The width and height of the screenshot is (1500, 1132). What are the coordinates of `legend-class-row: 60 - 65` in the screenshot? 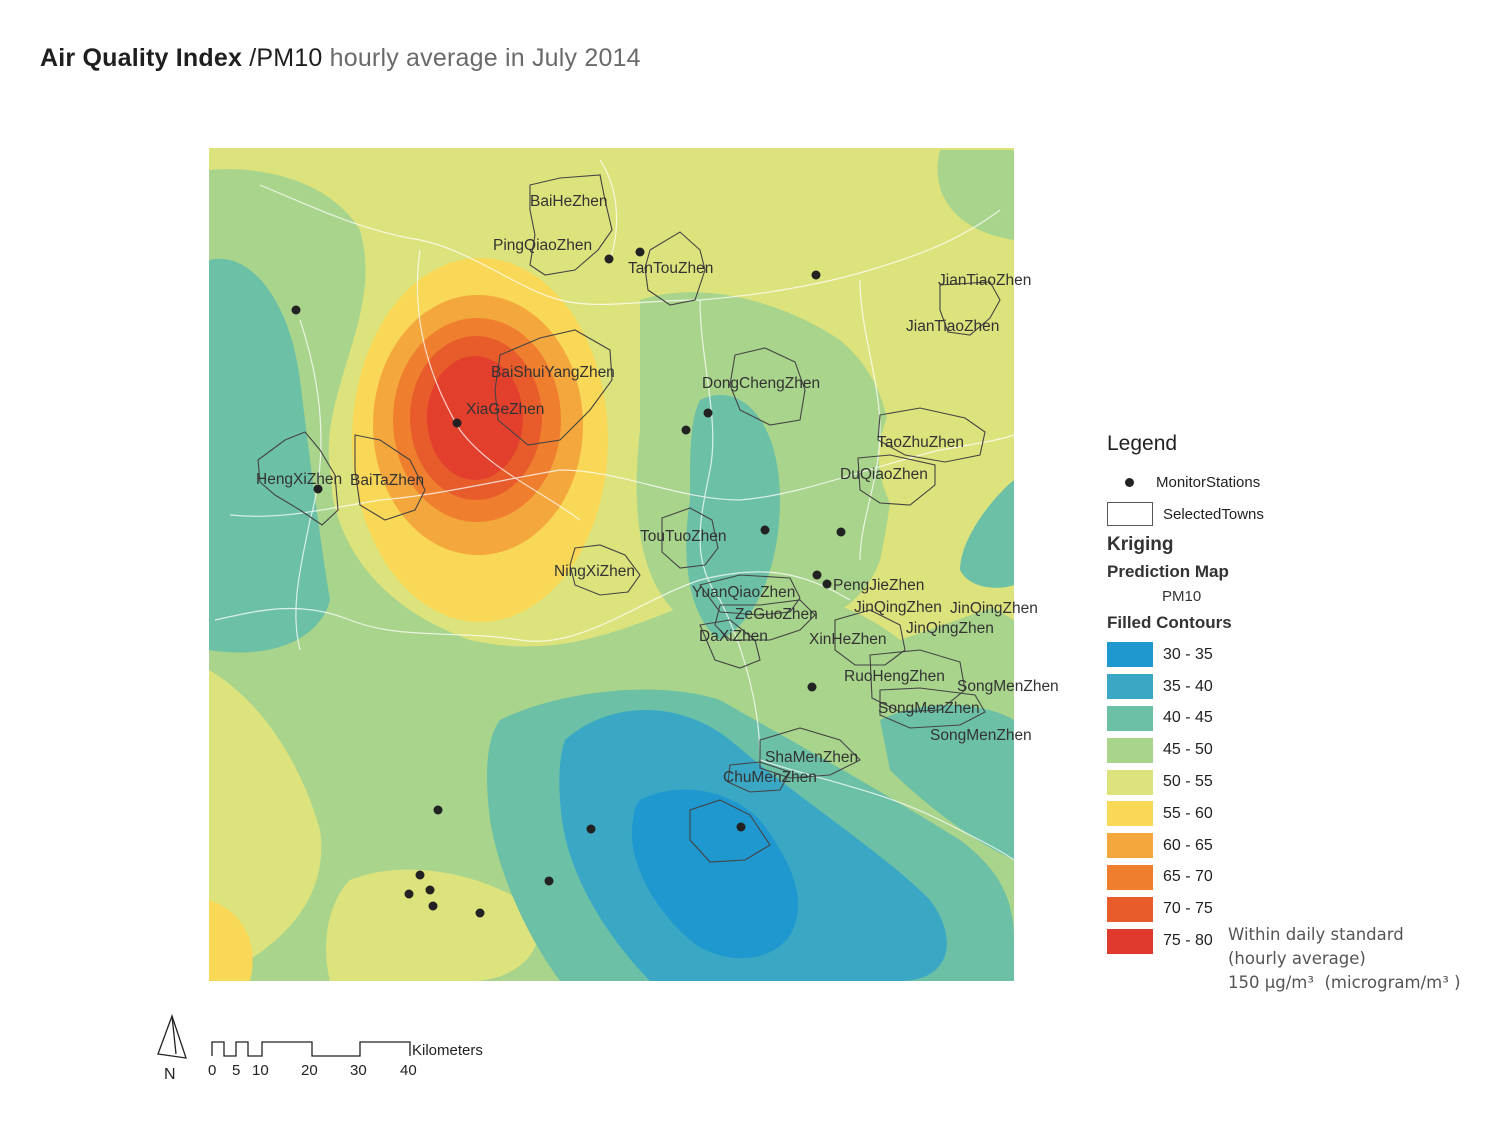 It's located at (1297, 846).